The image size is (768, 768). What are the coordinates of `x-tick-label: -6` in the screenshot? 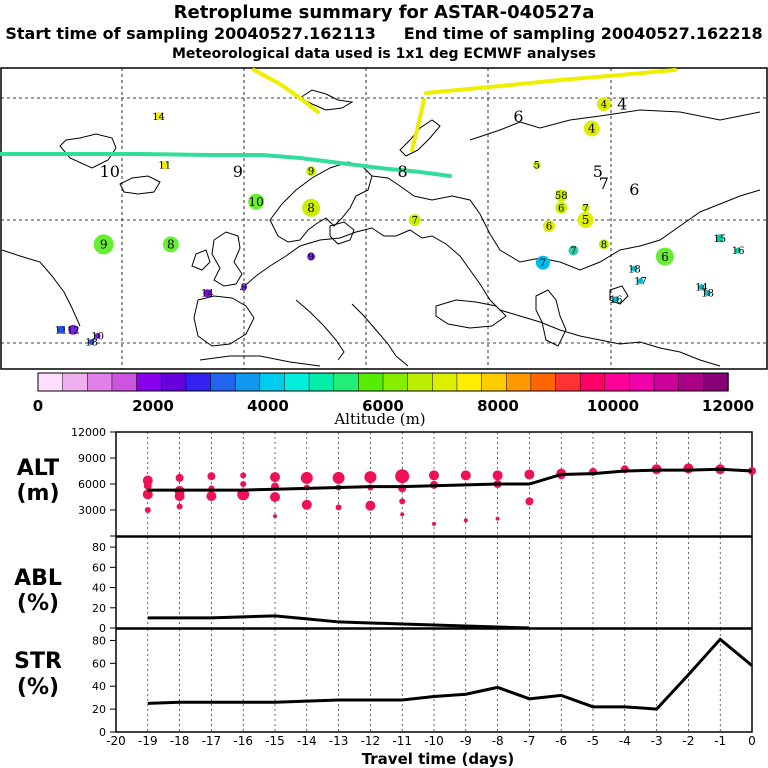 It's located at (561, 741).